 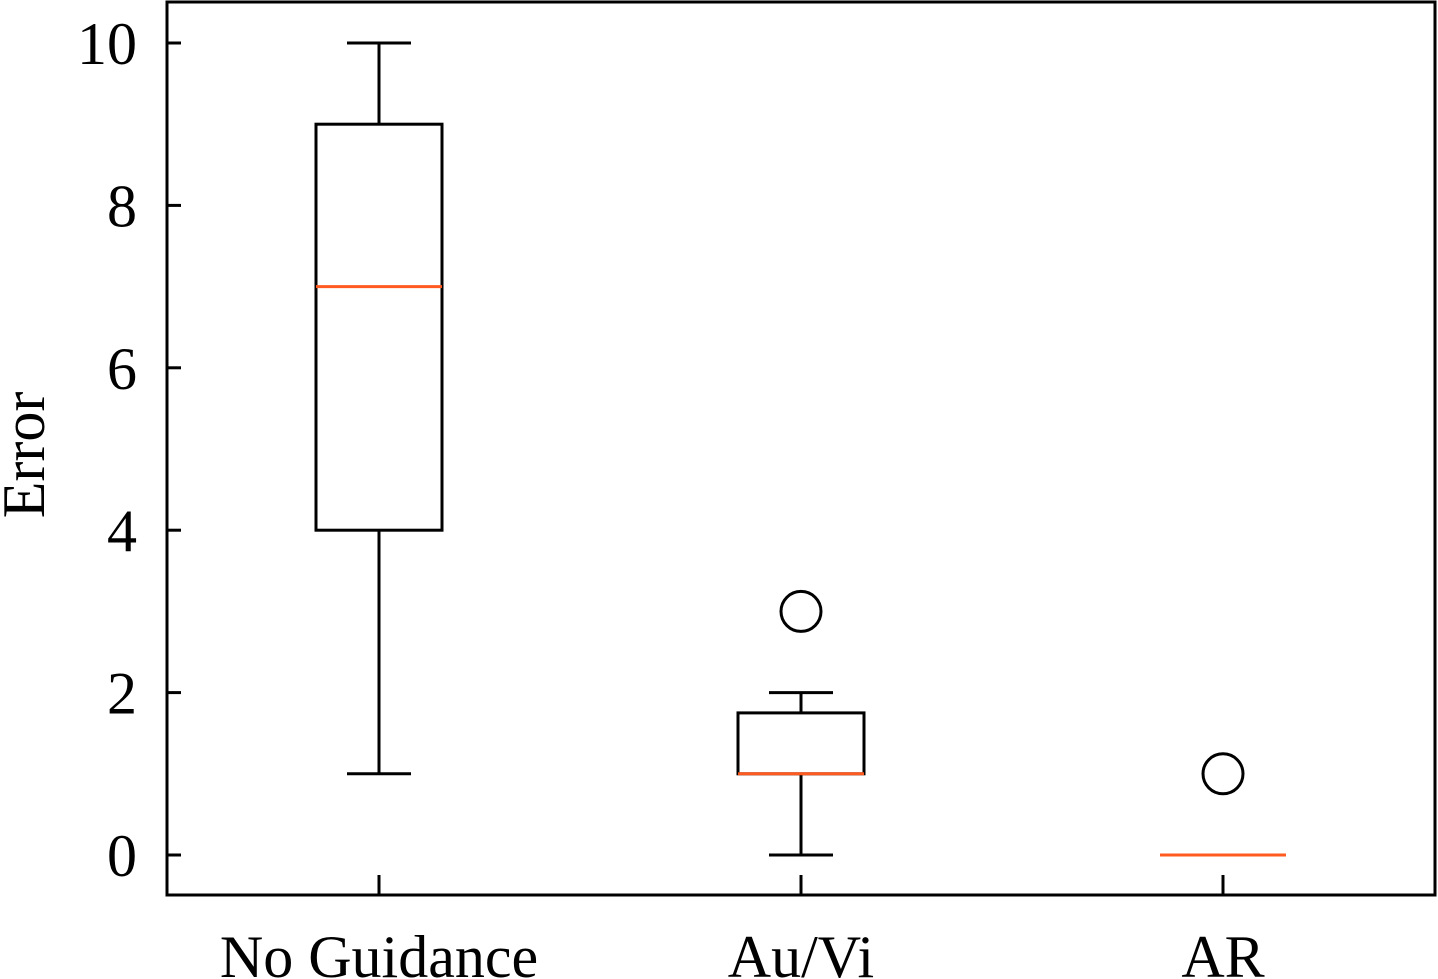 What do you see at coordinates (122, 206) in the screenshot?
I see `y-tick-label: 8` at bounding box center [122, 206].